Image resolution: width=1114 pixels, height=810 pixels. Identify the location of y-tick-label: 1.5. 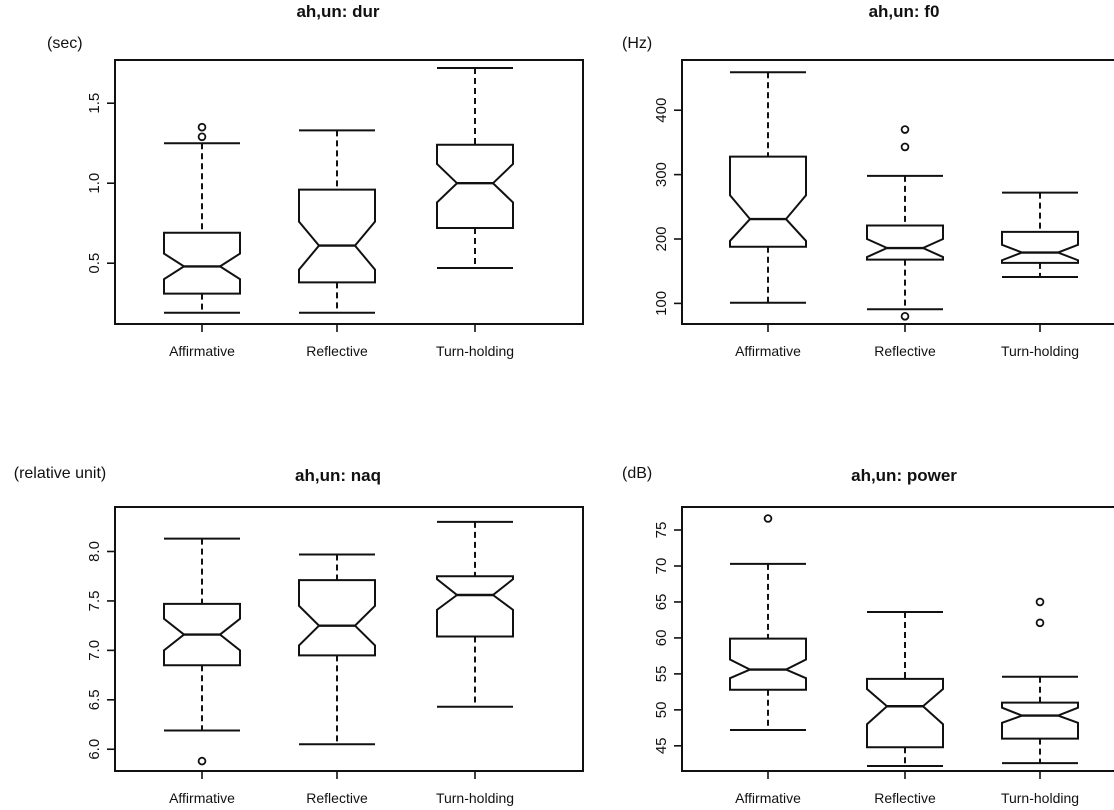
(94, 103).